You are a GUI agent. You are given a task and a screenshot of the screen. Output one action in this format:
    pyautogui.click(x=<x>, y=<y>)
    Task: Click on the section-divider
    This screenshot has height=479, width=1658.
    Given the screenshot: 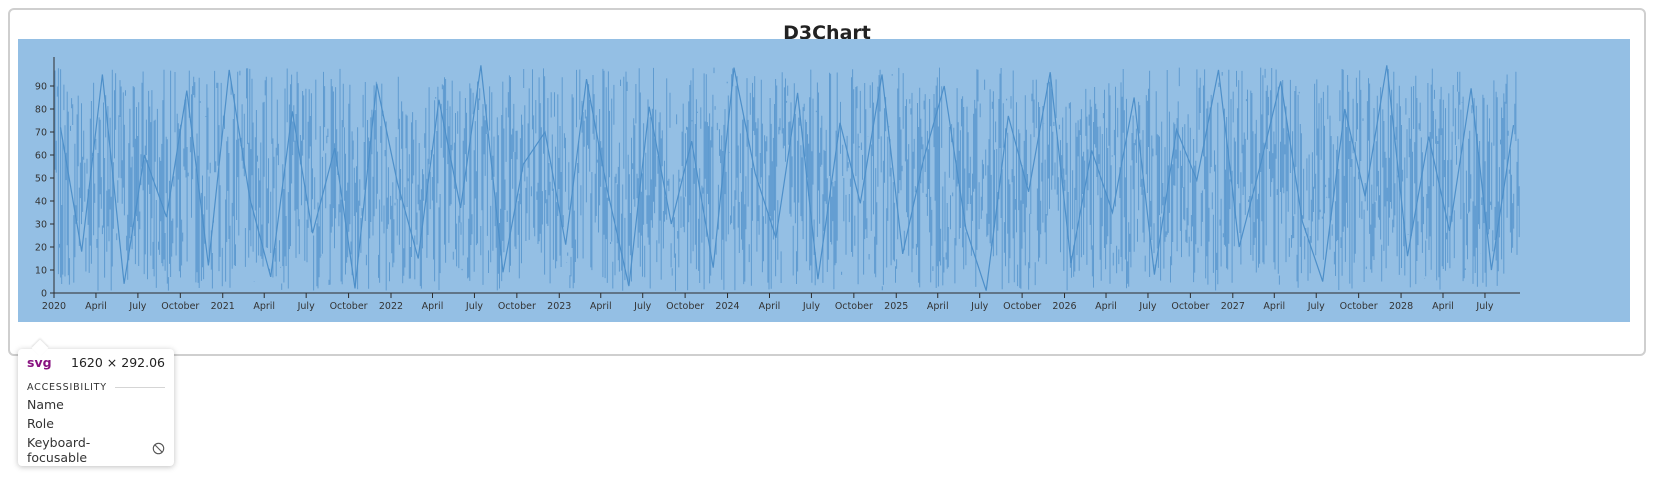 What is the action you would take?
    pyautogui.click(x=139, y=387)
    